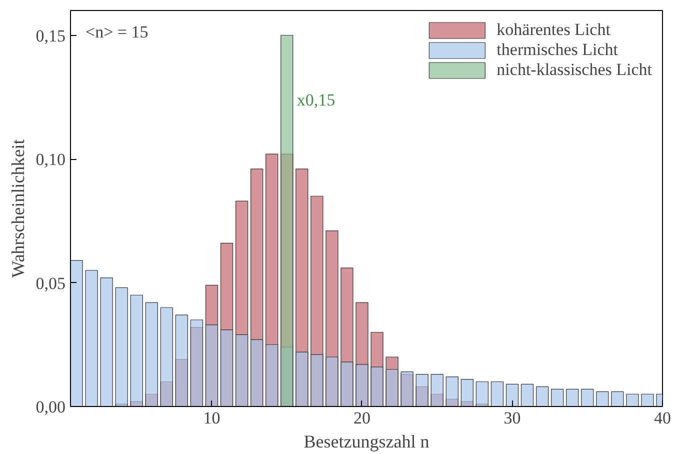 This screenshot has width=682, height=454. What do you see at coordinates (367, 442) in the screenshot?
I see `x-axis-title: Besetzungszahl n` at bounding box center [367, 442].